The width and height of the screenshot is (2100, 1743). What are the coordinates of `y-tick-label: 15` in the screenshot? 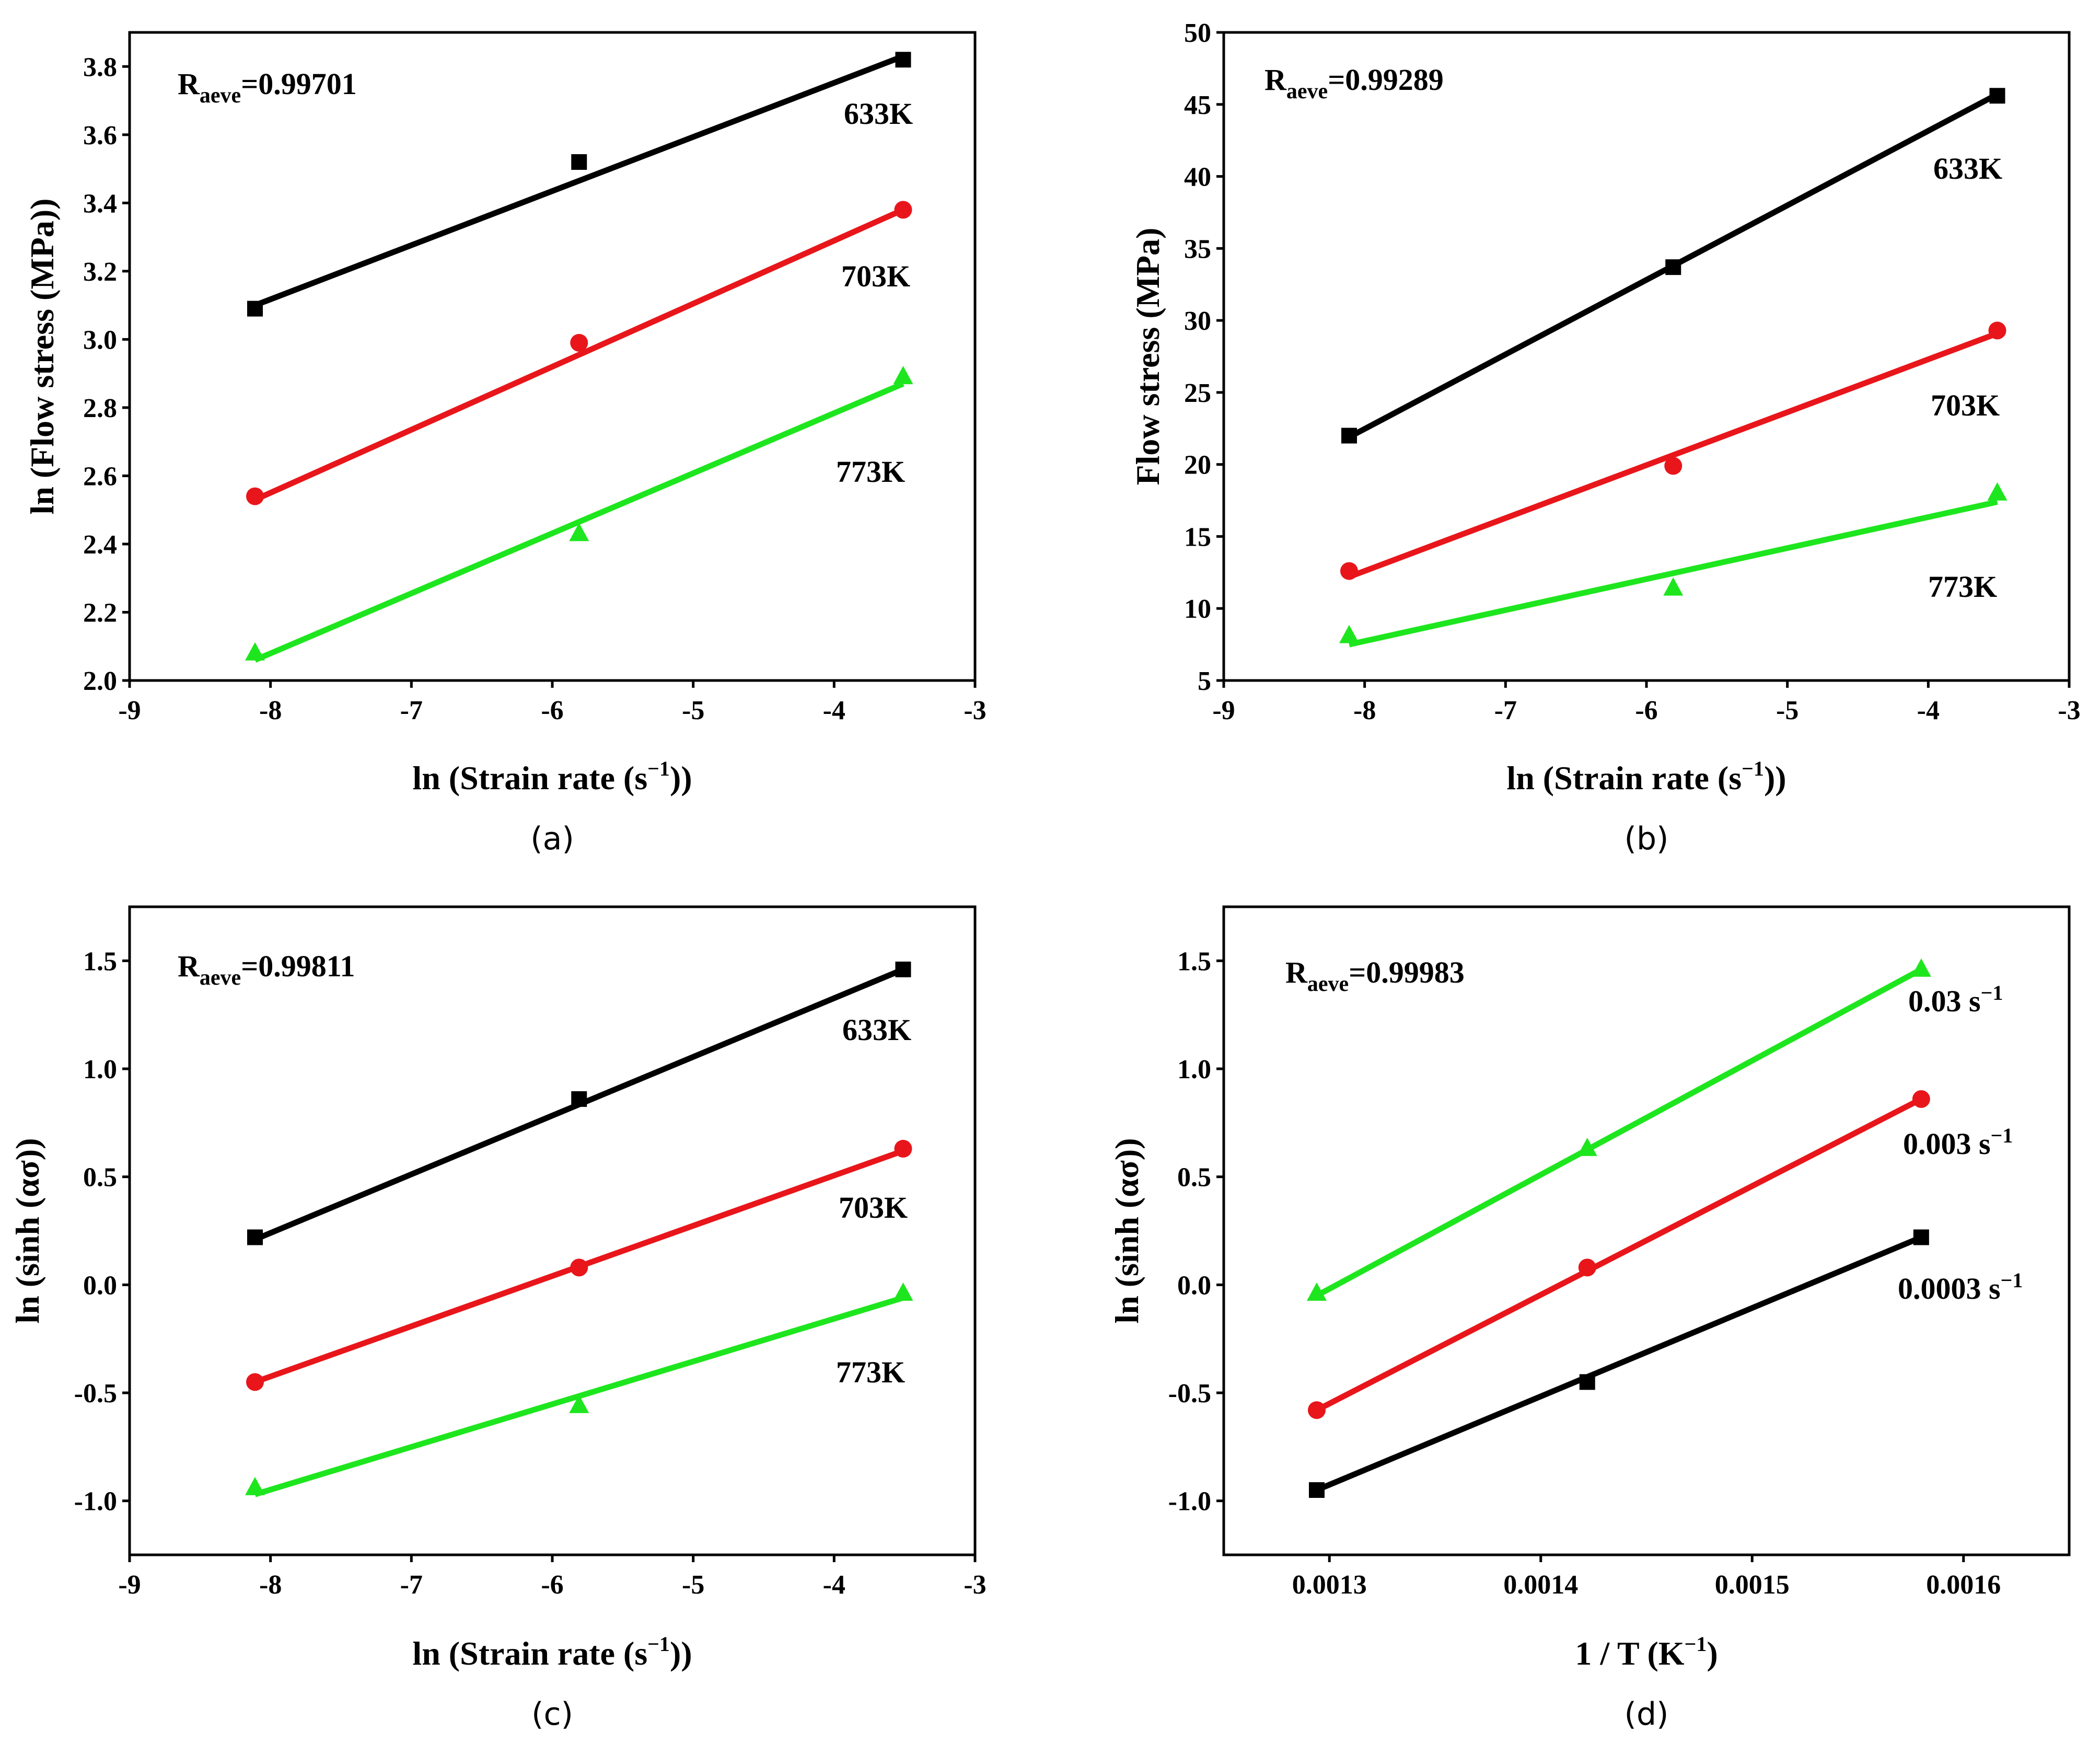 It's located at (1197, 537).